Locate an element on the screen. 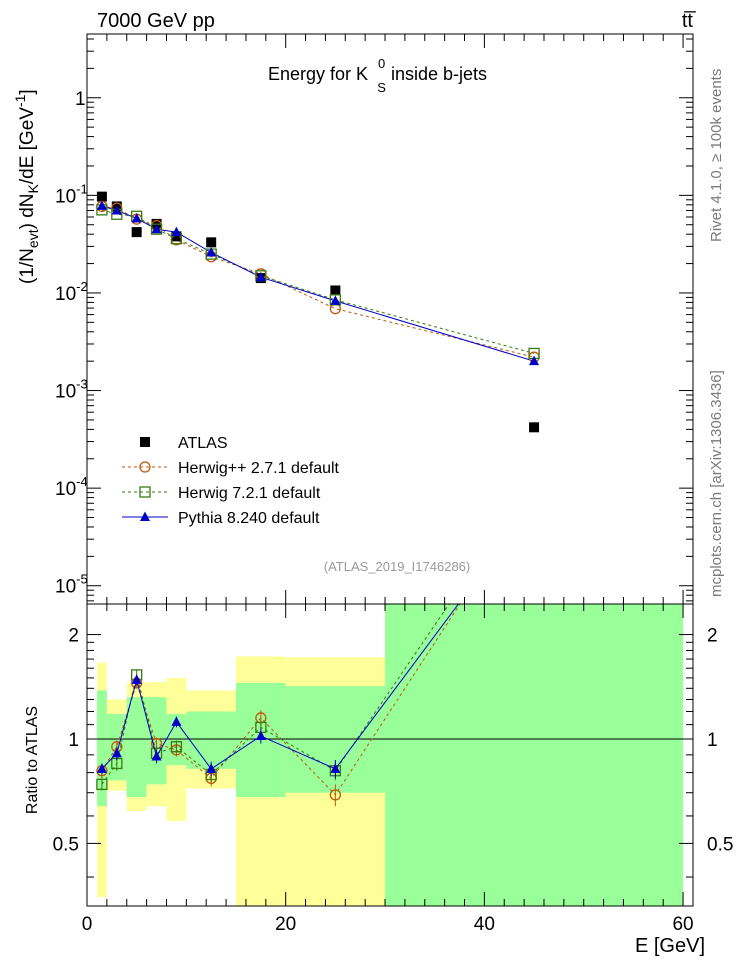  main-ytick-label-4: 10⁻¹ is located at coordinates (71, 194).